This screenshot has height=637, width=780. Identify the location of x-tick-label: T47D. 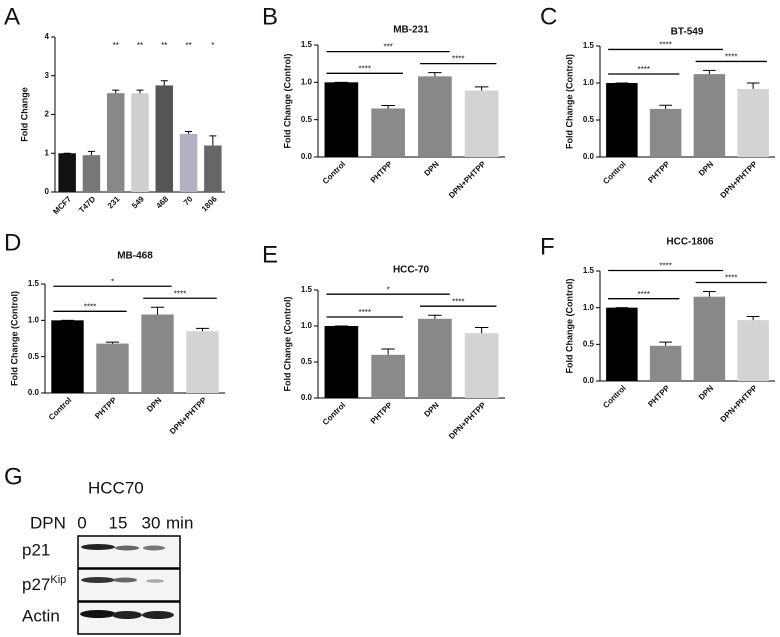
(87, 204).